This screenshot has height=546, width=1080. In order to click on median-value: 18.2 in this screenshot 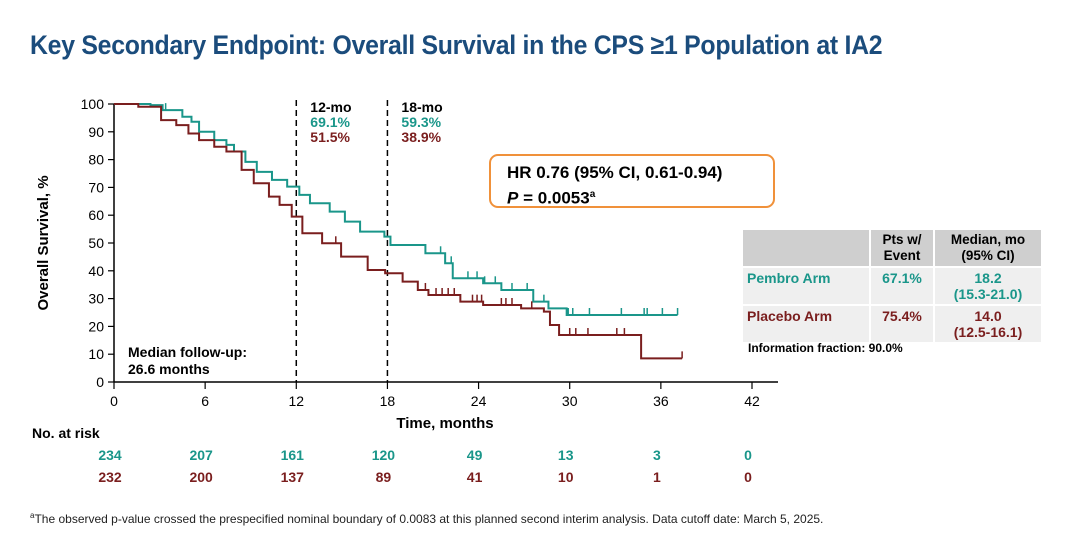, I will do `click(988, 278)`.